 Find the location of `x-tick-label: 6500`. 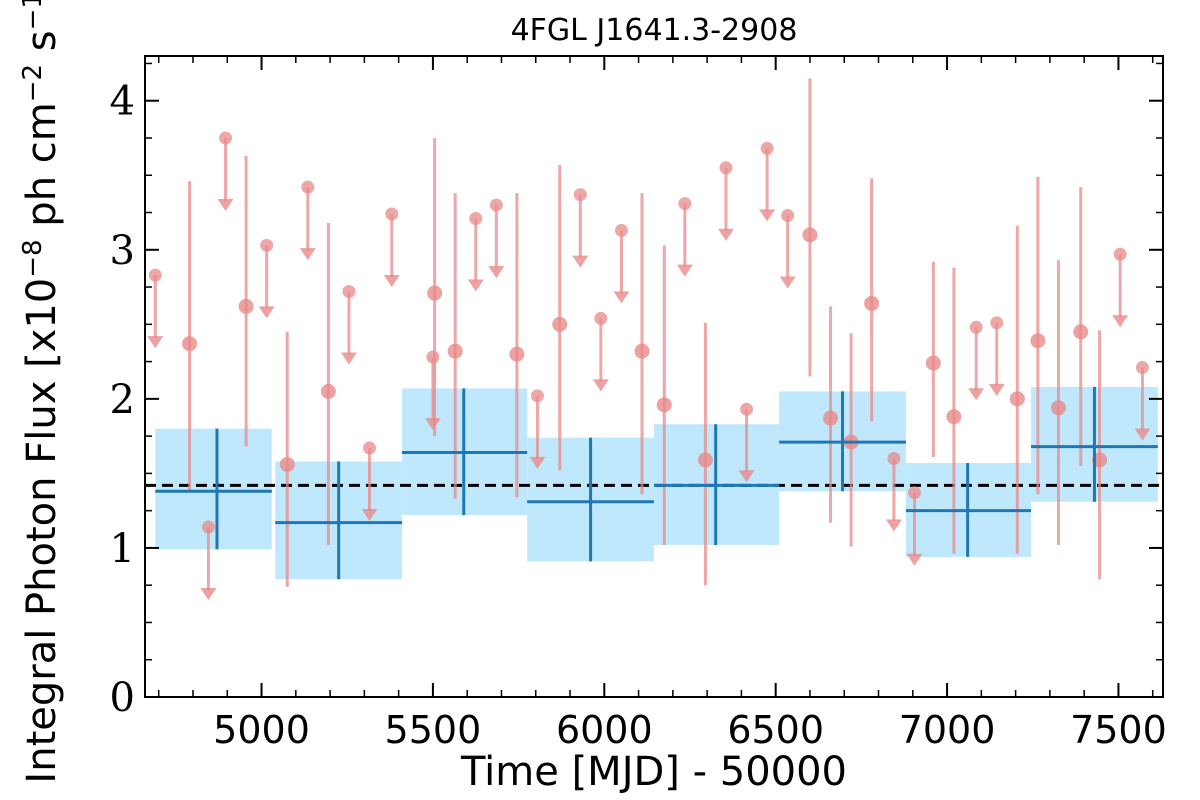

x-tick-label: 6500 is located at coordinates (775, 730).